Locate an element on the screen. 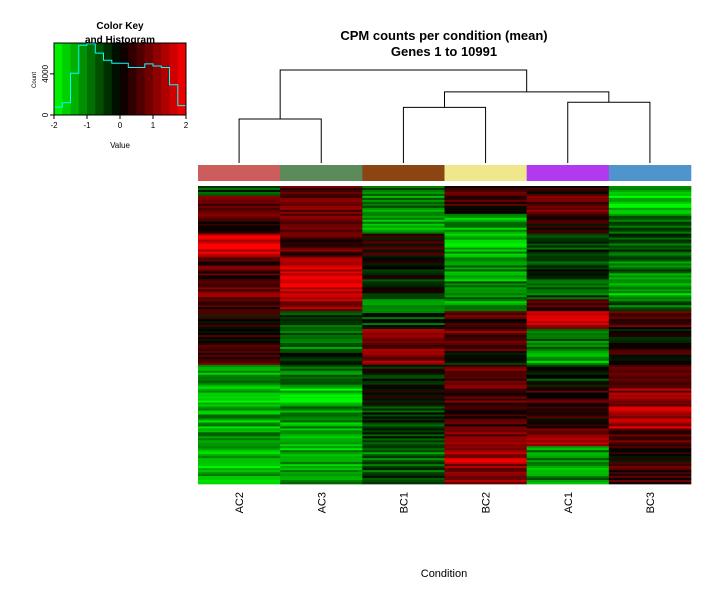 The height and width of the screenshot is (600, 720). column-dendrogram is located at coordinates (444, 116).